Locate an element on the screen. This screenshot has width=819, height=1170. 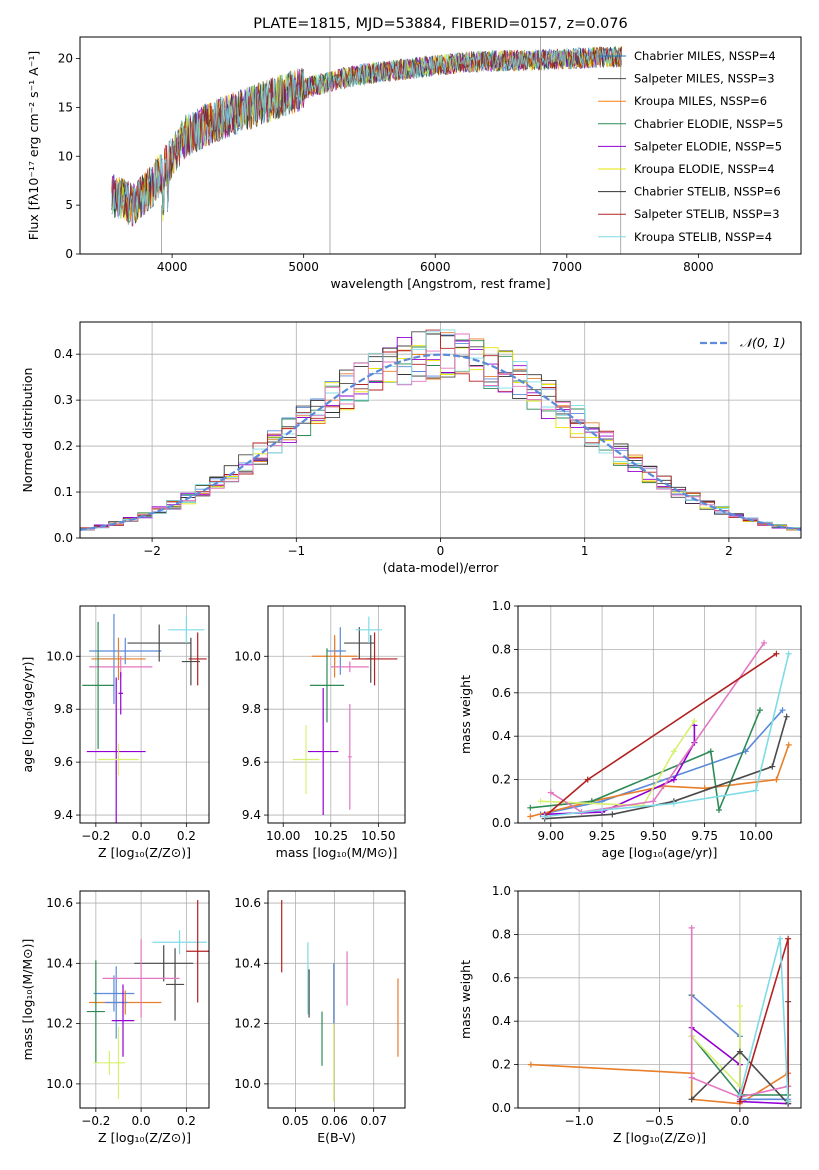
legend-entry: Salpeter ELODIE, NSSP=5 is located at coordinates (708, 146).